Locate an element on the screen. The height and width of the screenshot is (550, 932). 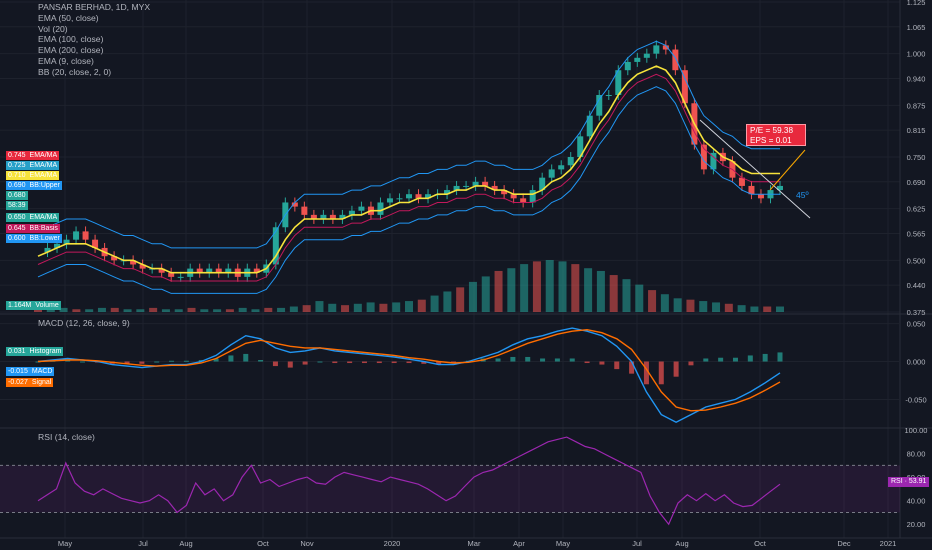
x-tick-label: Oct is located at coordinates (760, 543).